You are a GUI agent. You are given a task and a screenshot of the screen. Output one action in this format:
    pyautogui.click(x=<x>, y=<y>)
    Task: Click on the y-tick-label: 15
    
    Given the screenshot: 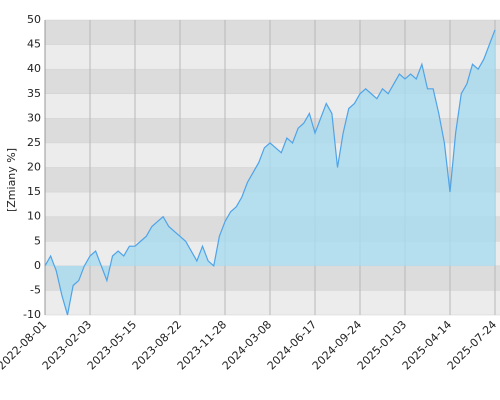 What is the action you would take?
    pyautogui.click(x=34, y=191)
    